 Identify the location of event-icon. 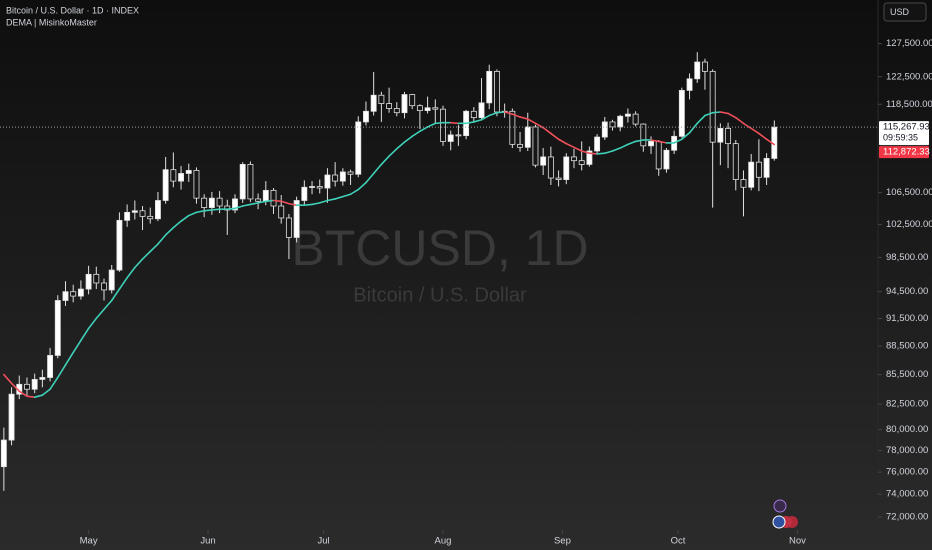
(780, 506).